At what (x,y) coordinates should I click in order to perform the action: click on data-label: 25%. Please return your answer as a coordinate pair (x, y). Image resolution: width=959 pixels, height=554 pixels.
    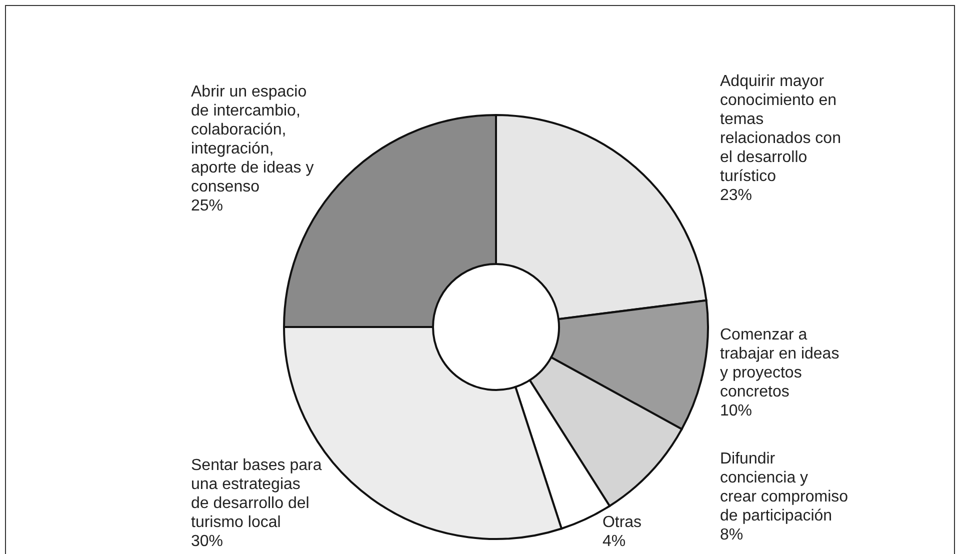
    Looking at the image, I should click on (207, 206).